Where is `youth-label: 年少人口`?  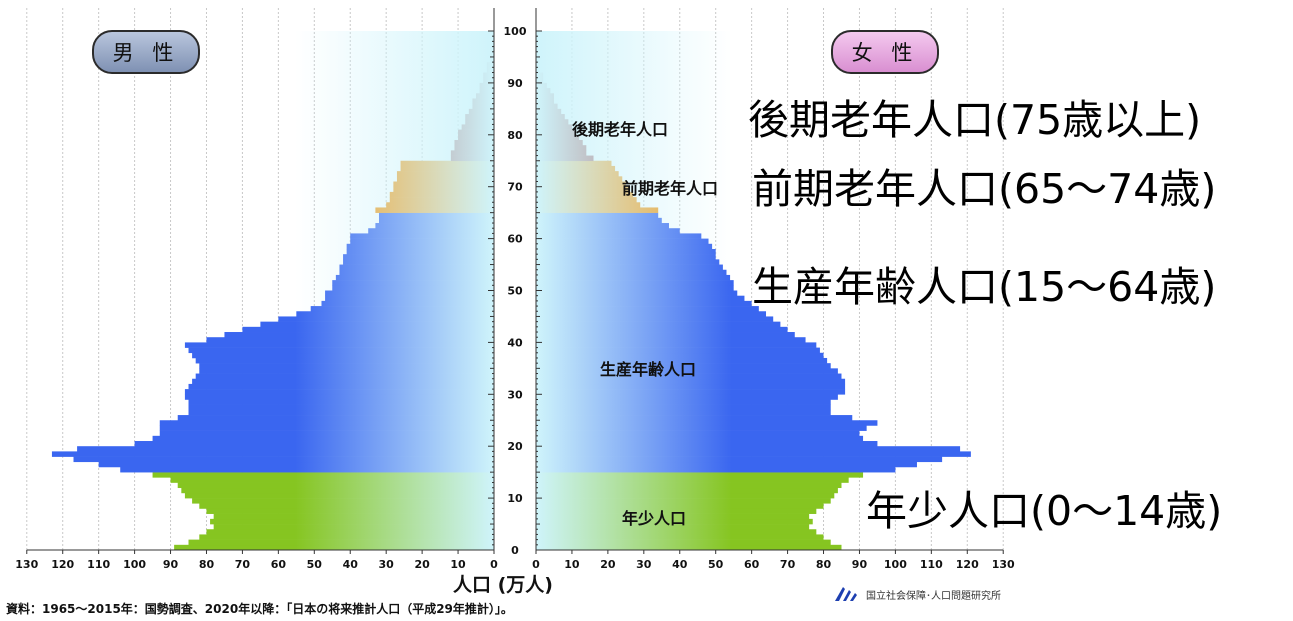 youth-label: 年少人口 is located at coordinates (654, 518).